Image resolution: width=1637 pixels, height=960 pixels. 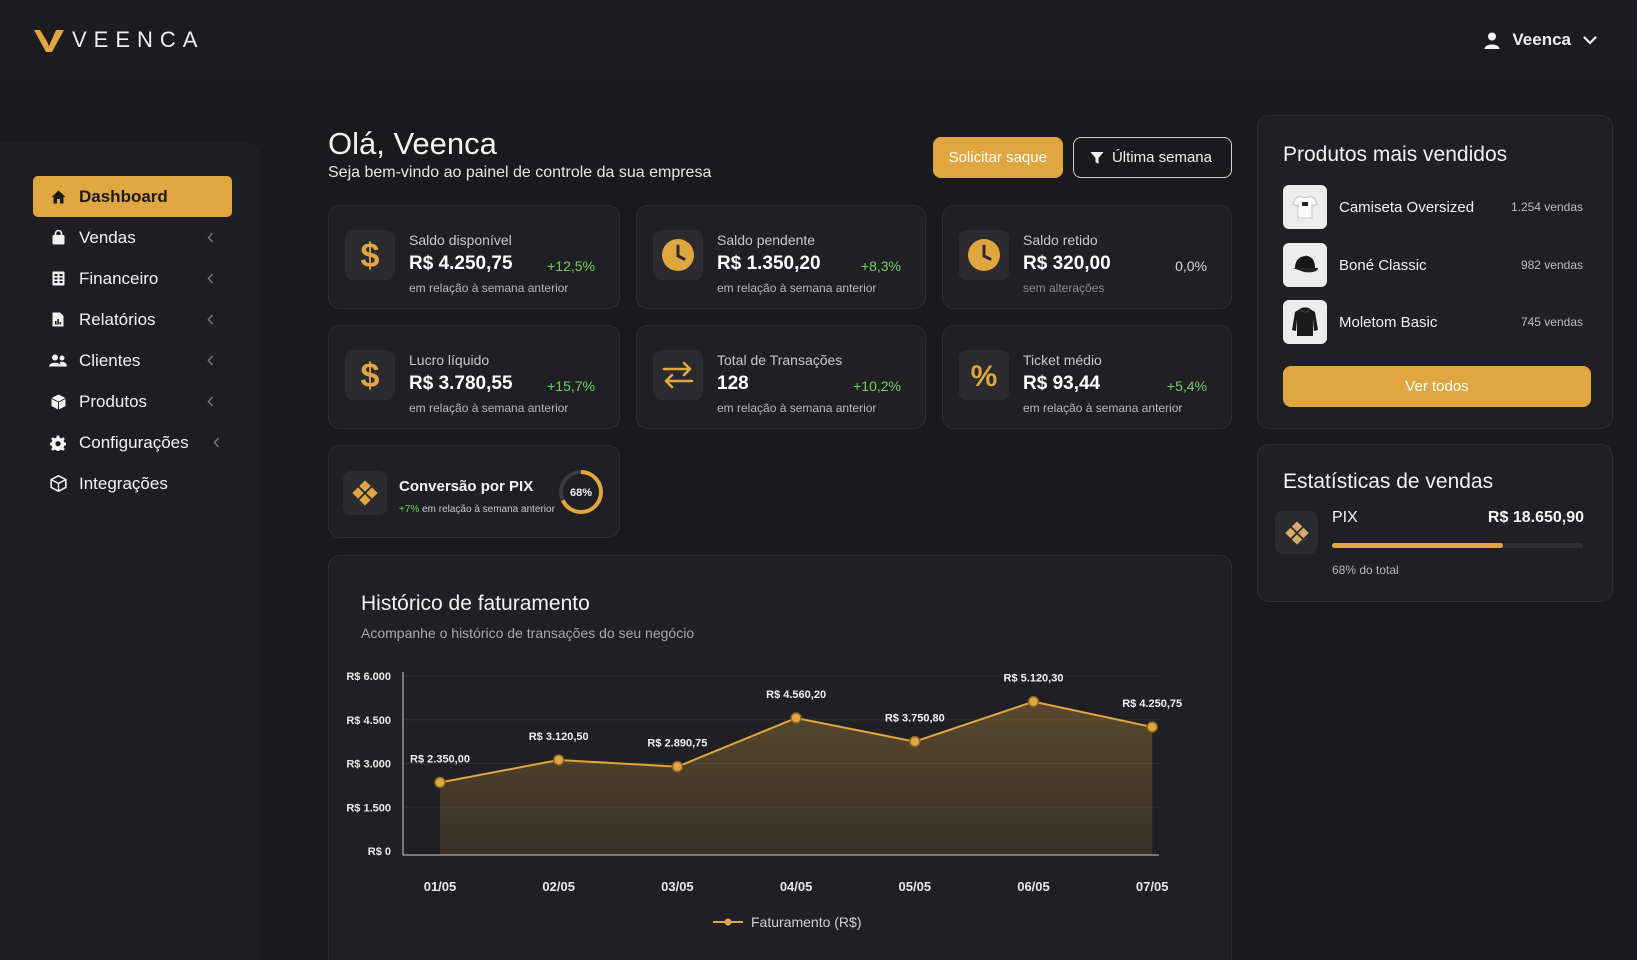 What do you see at coordinates (571, 386) in the screenshot?
I see `stat-change: +15,7%` at bounding box center [571, 386].